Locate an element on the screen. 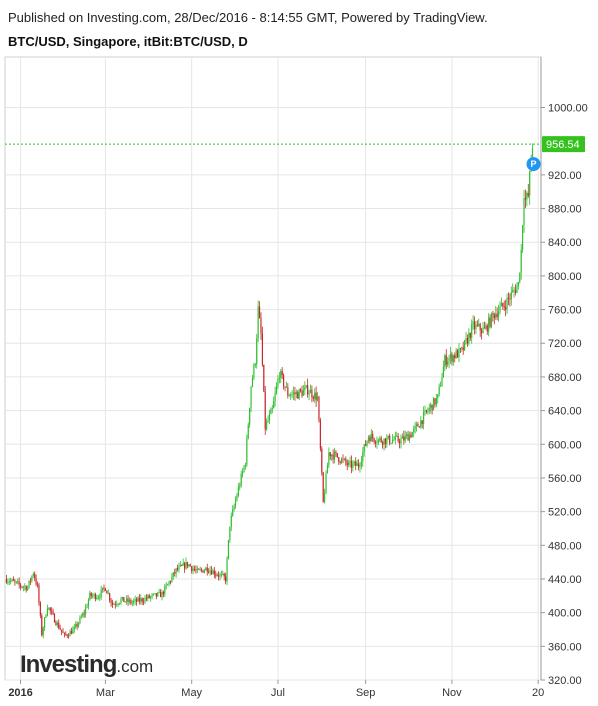 This screenshot has height=706, width=598. x-tick-label: Nov is located at coordinates (452, 693).